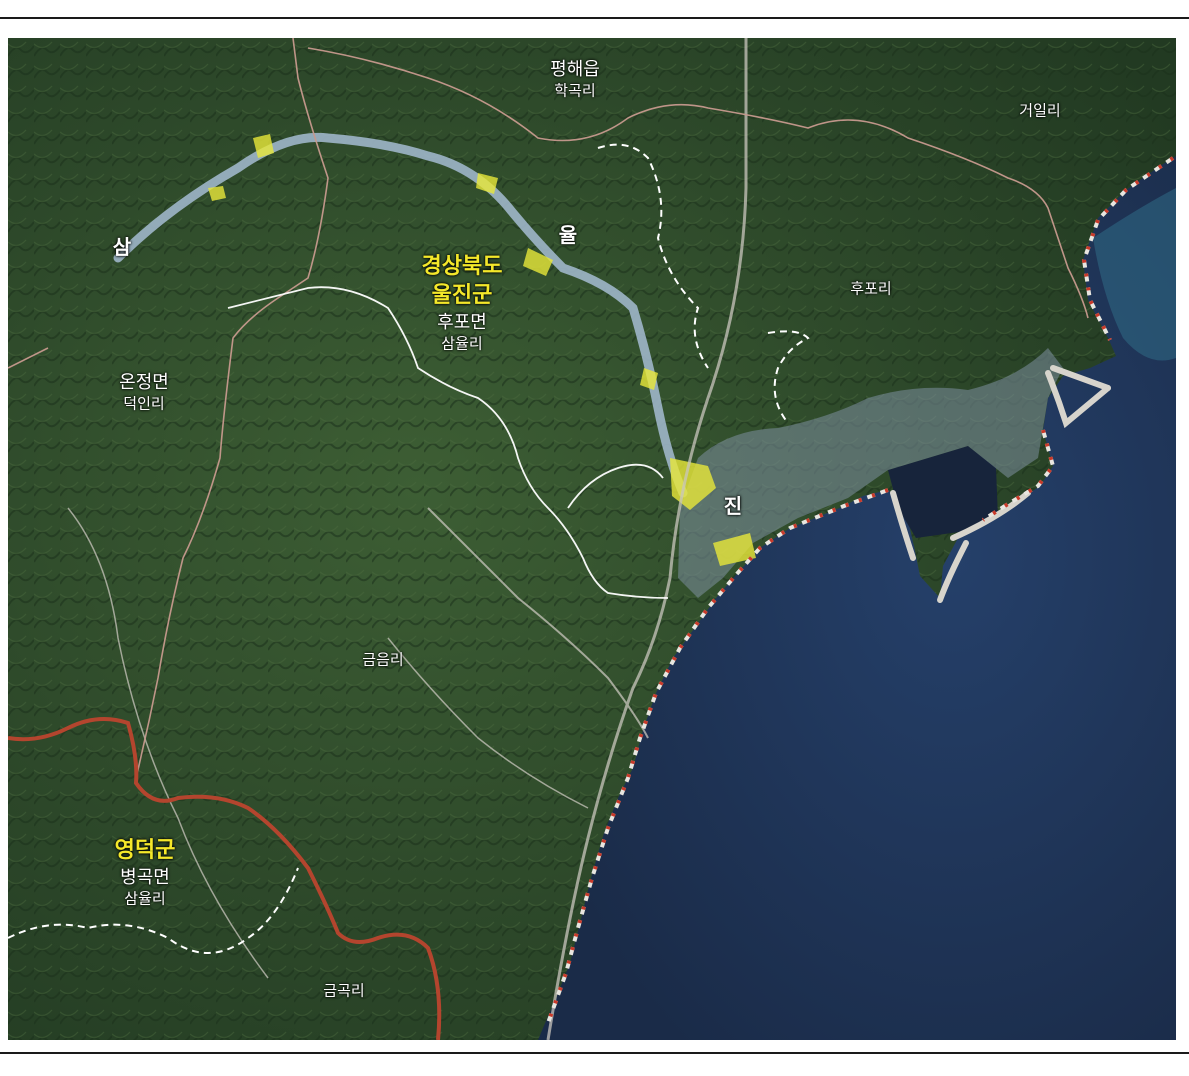 This screenshot has height=1076, width=1189. Describe the element at coordinates (144, 382) in the screenshot. I see `label-onjeong-myeon: 온정면` at that location.